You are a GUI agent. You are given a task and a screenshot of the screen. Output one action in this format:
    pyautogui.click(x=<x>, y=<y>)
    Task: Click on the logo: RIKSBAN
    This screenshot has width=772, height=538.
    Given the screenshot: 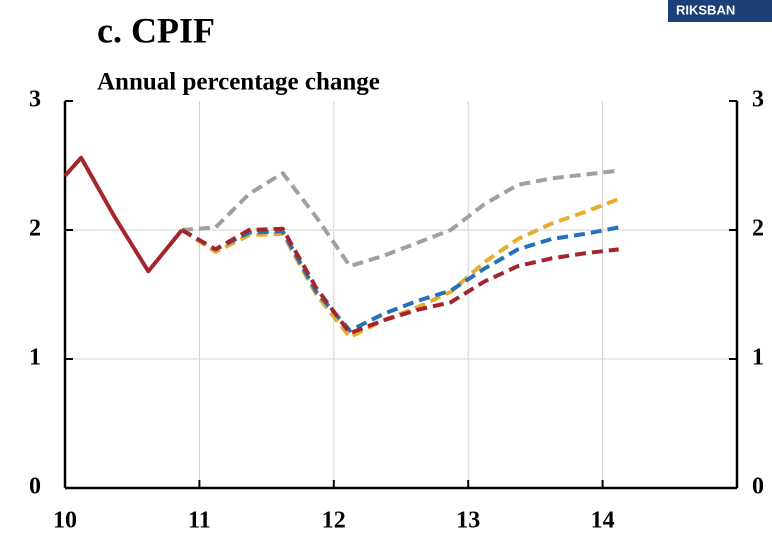 What is the action you would take?
    pyautogui.click(x=705, y=9)
    